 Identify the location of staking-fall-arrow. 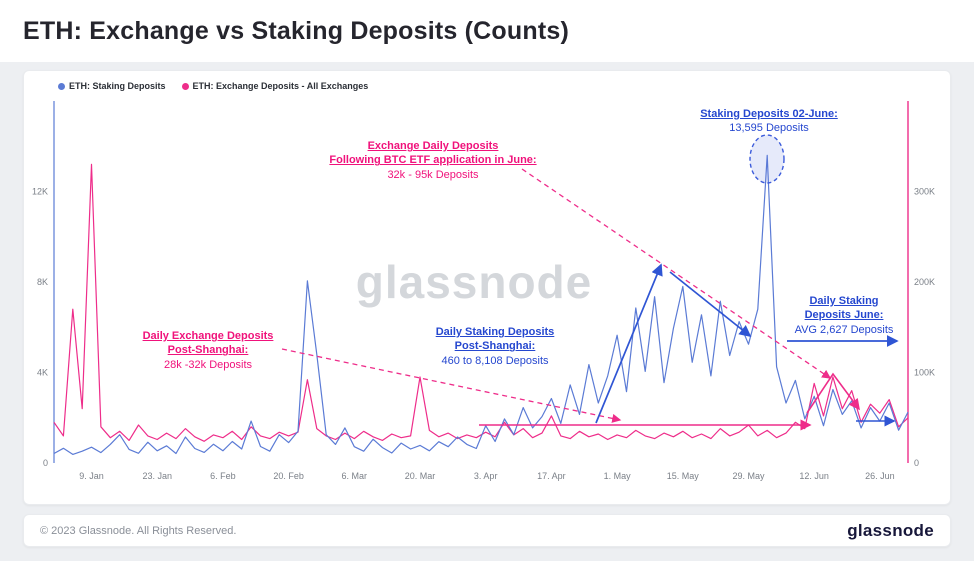
(710, 304).